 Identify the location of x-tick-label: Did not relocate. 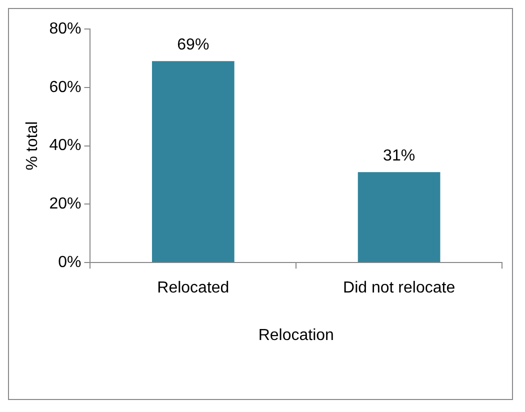
(399, 288).